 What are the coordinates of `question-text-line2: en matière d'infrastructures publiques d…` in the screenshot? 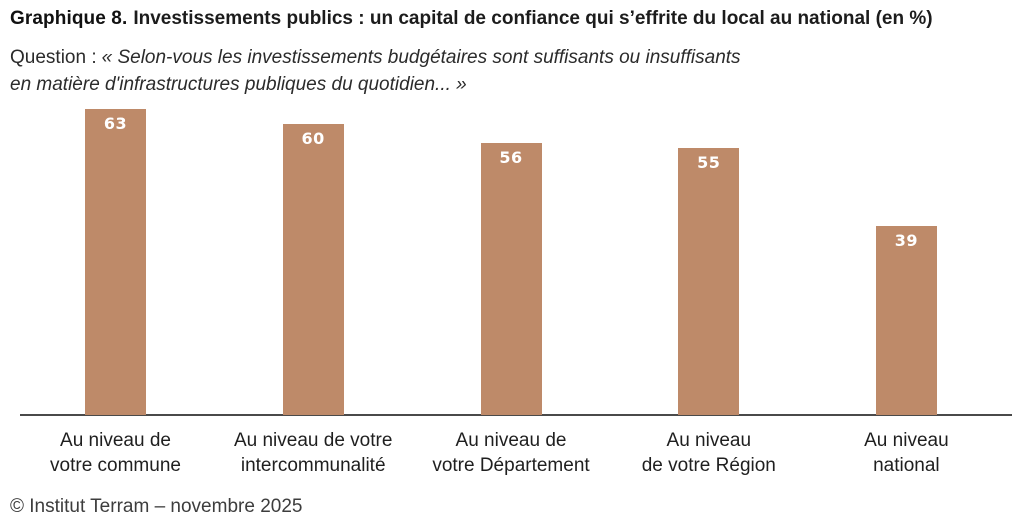 It's located at (238, 84).